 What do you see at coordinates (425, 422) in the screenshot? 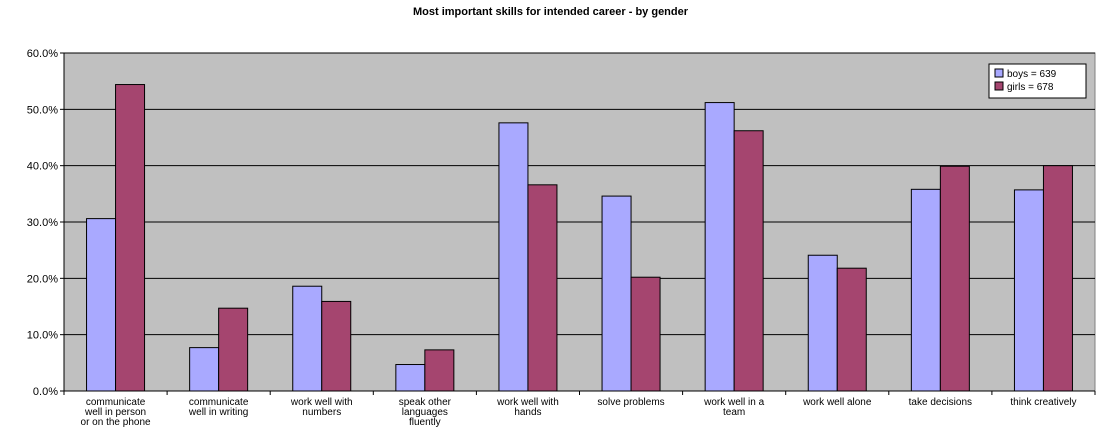
I see `x-tick-label: fluently` at bounding box center [425, 422].